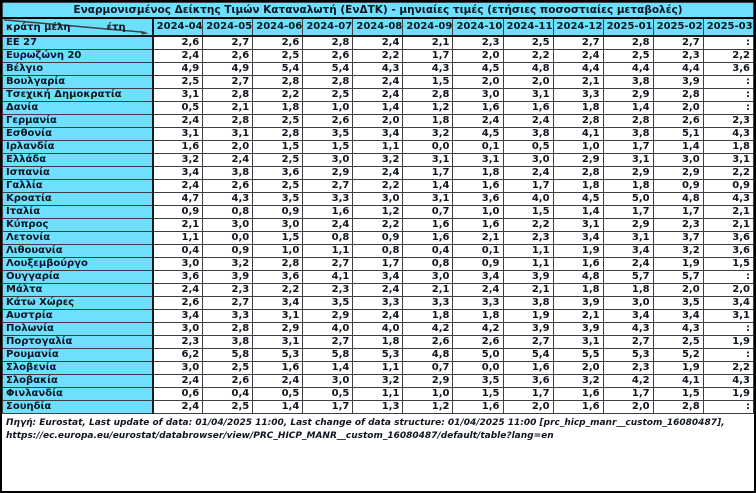  What do you see at coordinates (228, 27) in the screenshot?
I see `month-header-2024-05: 2024-05` at bounding box center [228, 27].